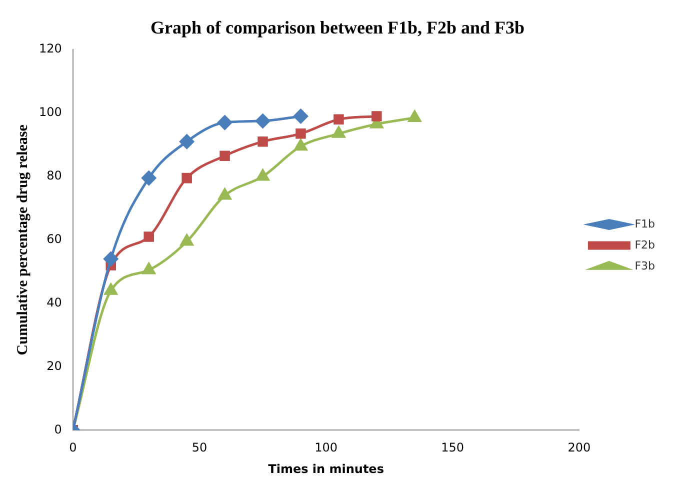 The width and height of the screenshot is (673, 485). I want to click on legend-label: F1b, so click(645, 223).